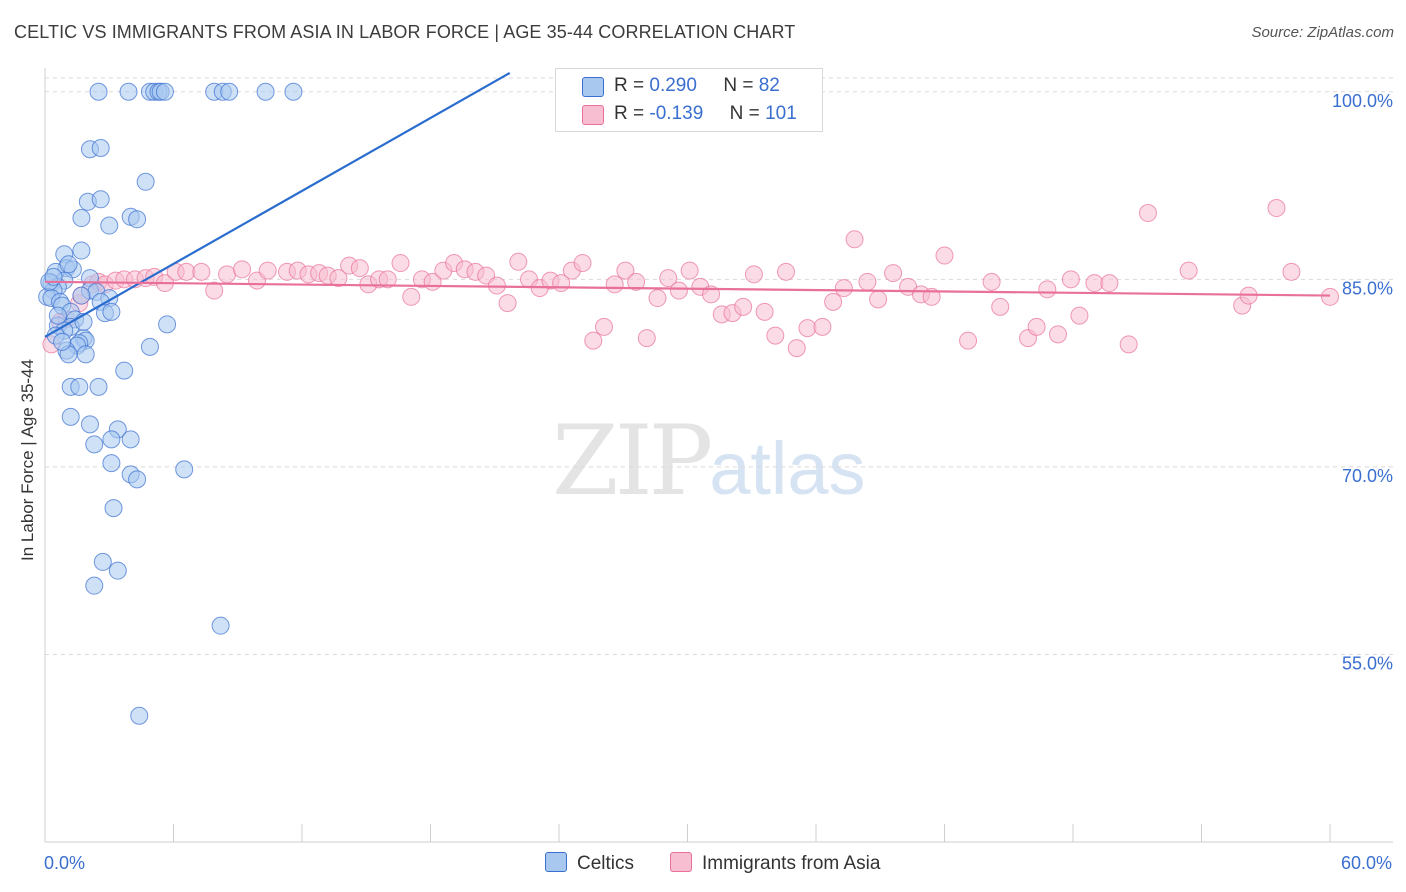 Image resolution: width=1406 pixels, height=892 pixels. What do you see at coordinates (606, 863) in the screenshot?
I see `legend-celtics-label: Celtics` at bounding box center [606, 863].